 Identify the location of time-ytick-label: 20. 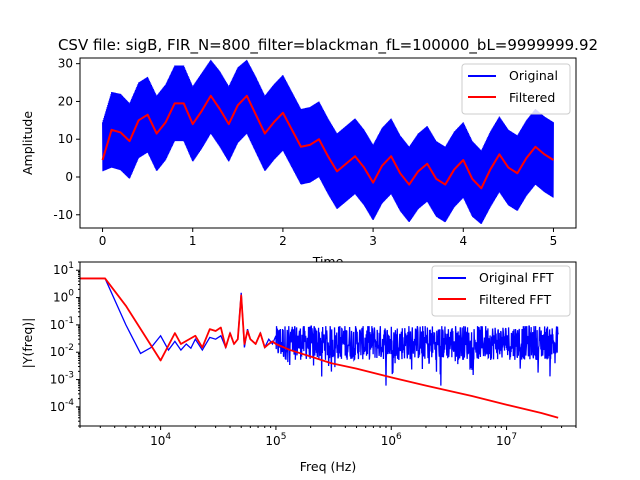
(65, 101).